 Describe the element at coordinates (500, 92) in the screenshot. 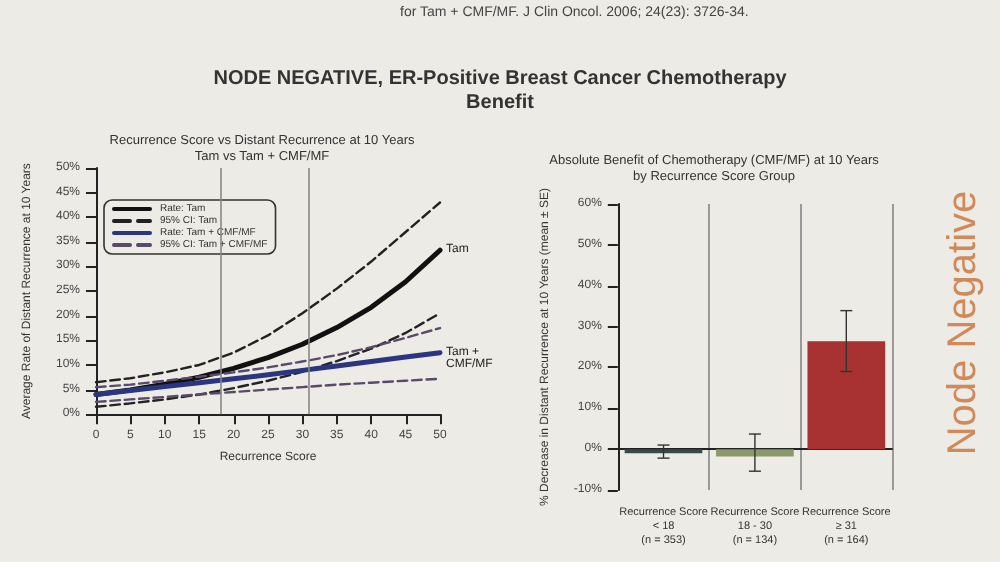

I see `text: NODE NEGATIVE, ER-Positive Breast Cancer Chemotherapy Benefit` at that location.